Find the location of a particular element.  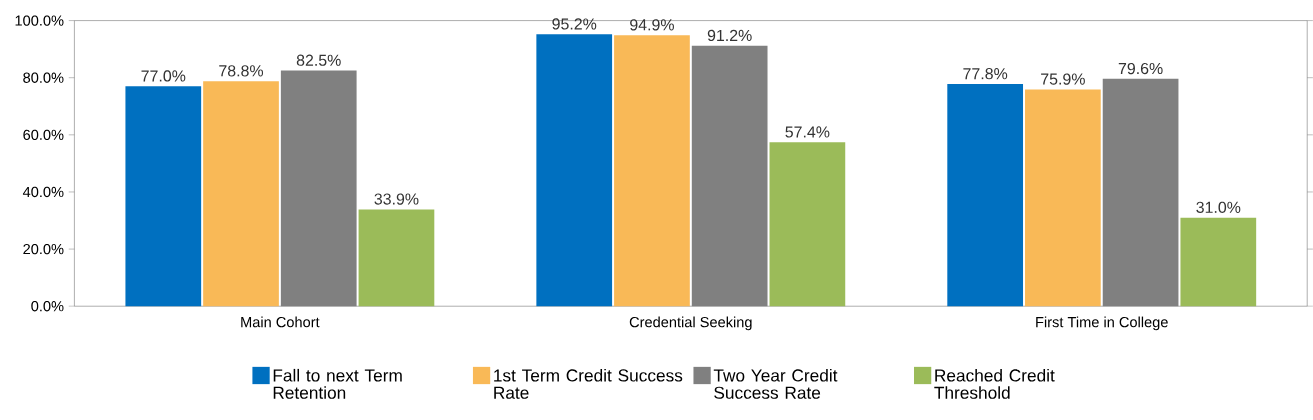

legend-label: Reached Credit Threshold is located at coordinates (994, 383).